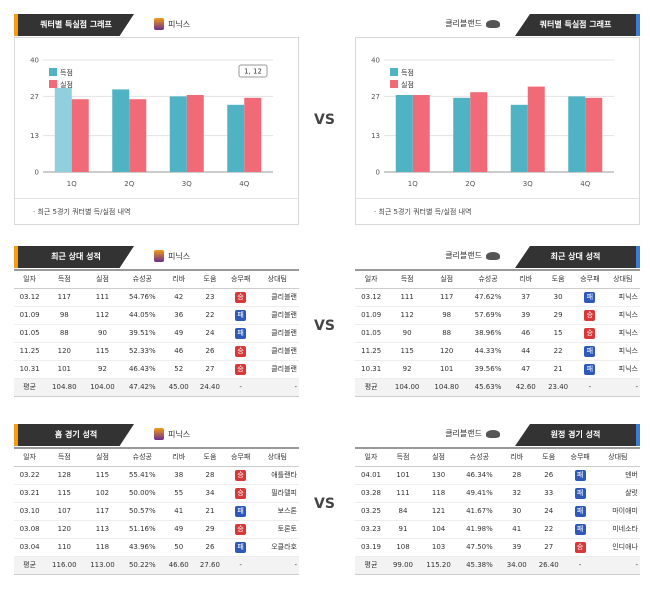 This screenshot has width=650, height=595. Describe the element at coordinates (210, 565) in the screenshot. I see `table-cell: 27.60` at that location.